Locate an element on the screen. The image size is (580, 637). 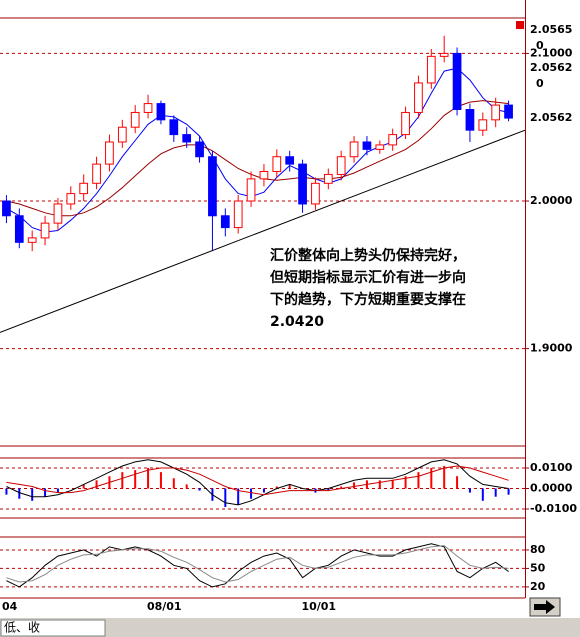
annotation-text: 汇价整体向上势头仍保持完好， is located at coordinates (368, 255).